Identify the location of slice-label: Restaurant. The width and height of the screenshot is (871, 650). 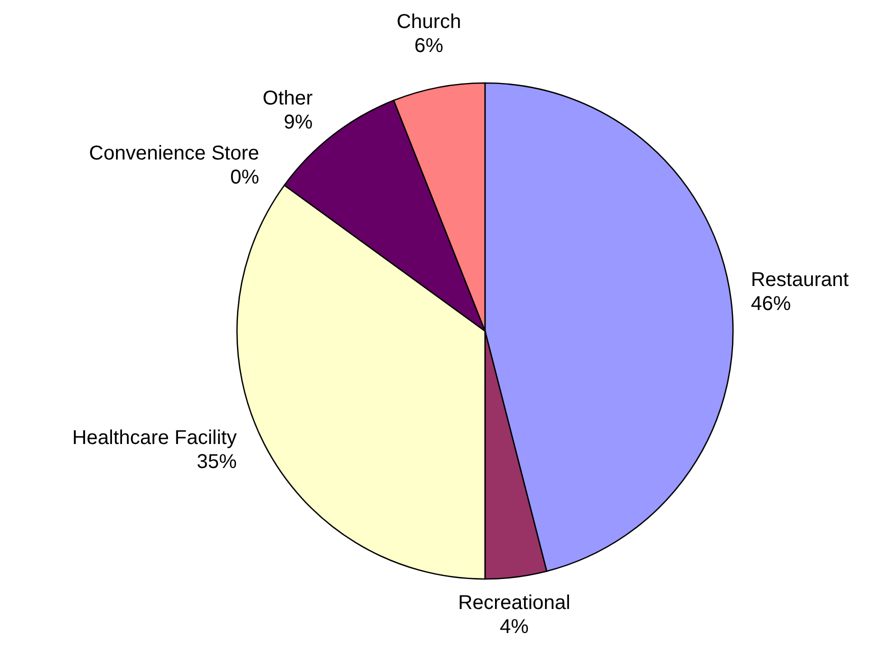
(800, 279).